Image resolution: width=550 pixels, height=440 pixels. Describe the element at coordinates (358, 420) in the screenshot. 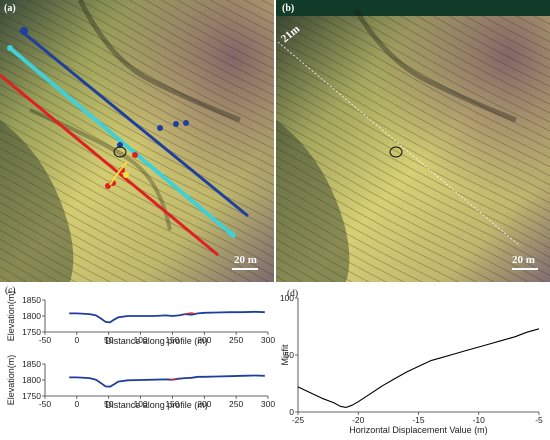

I see `x-tick-label: -20` at that location.